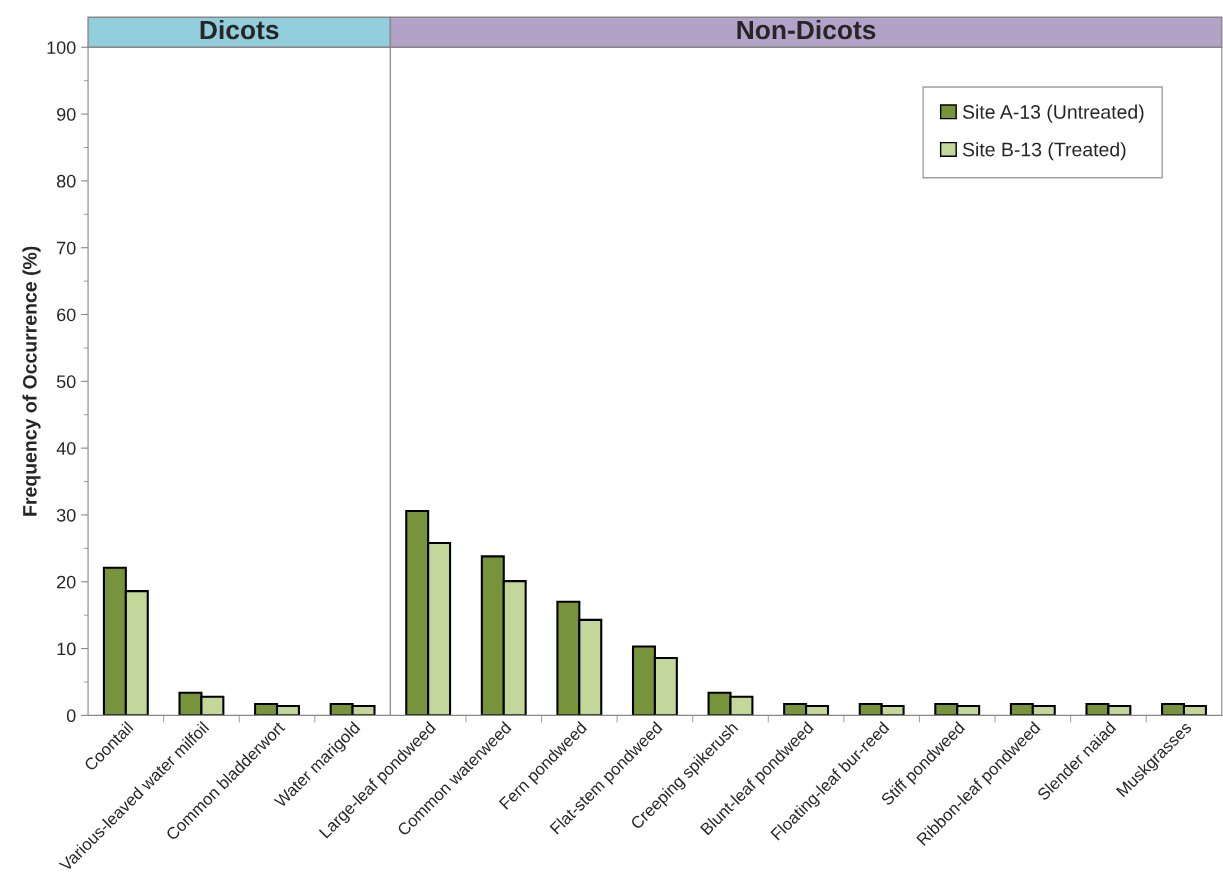 Image resolution: width=1223 pixels, height=892 pixels. I want to click on y-tick-label: 90, so click(66, 114).